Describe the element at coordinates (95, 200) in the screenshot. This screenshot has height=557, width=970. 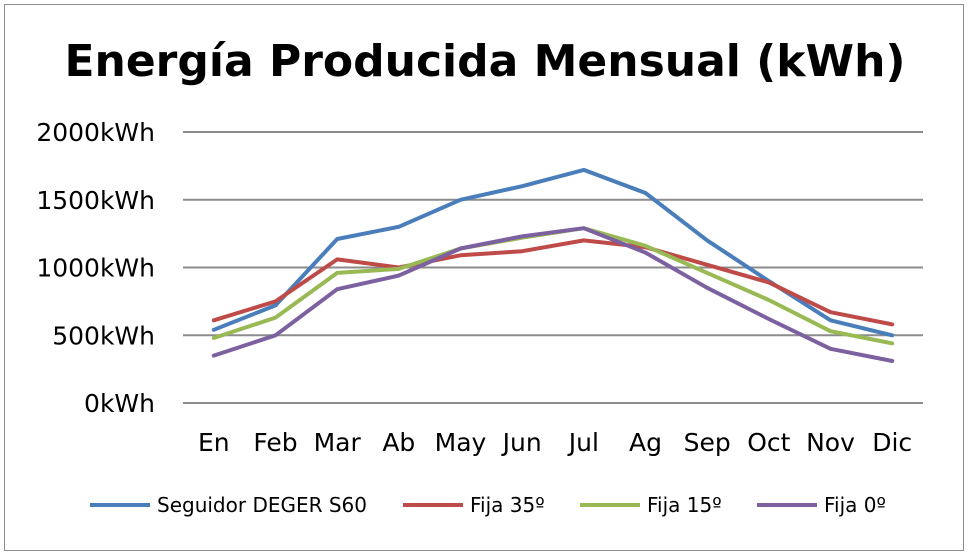
I see `y-tick-label: 1500kWh` at that location.